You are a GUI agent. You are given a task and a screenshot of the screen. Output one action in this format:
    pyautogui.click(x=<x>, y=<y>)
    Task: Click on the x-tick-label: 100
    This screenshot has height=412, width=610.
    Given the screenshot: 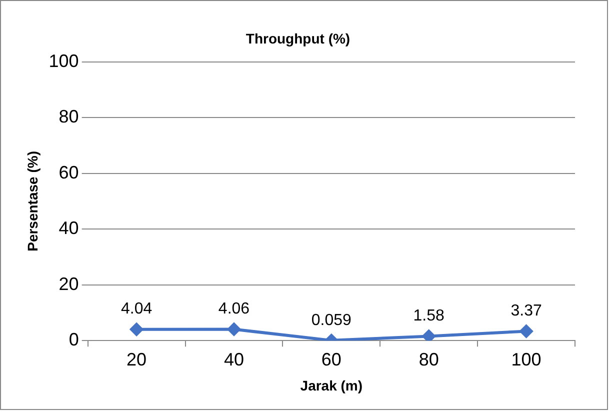 What is the action you would take?
    pyautogui.click(x=526, y=359)
    